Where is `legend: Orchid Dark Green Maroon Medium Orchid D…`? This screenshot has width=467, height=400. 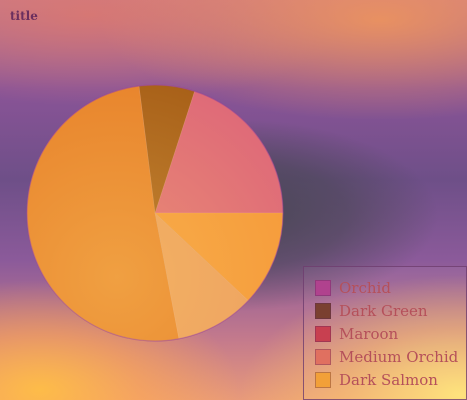
legend: Orchid Dark Green Maroon Medium Orchid D… is located at coordinates (385, 333).